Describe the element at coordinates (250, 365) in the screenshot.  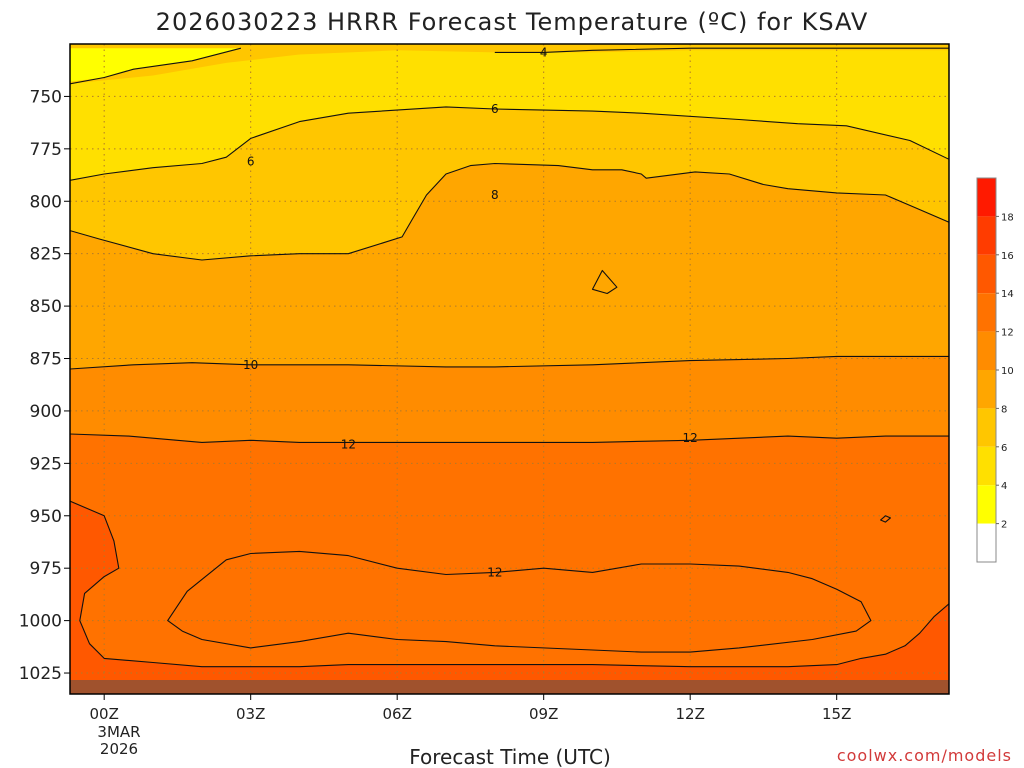
I see `contour-label: 10` at that location.